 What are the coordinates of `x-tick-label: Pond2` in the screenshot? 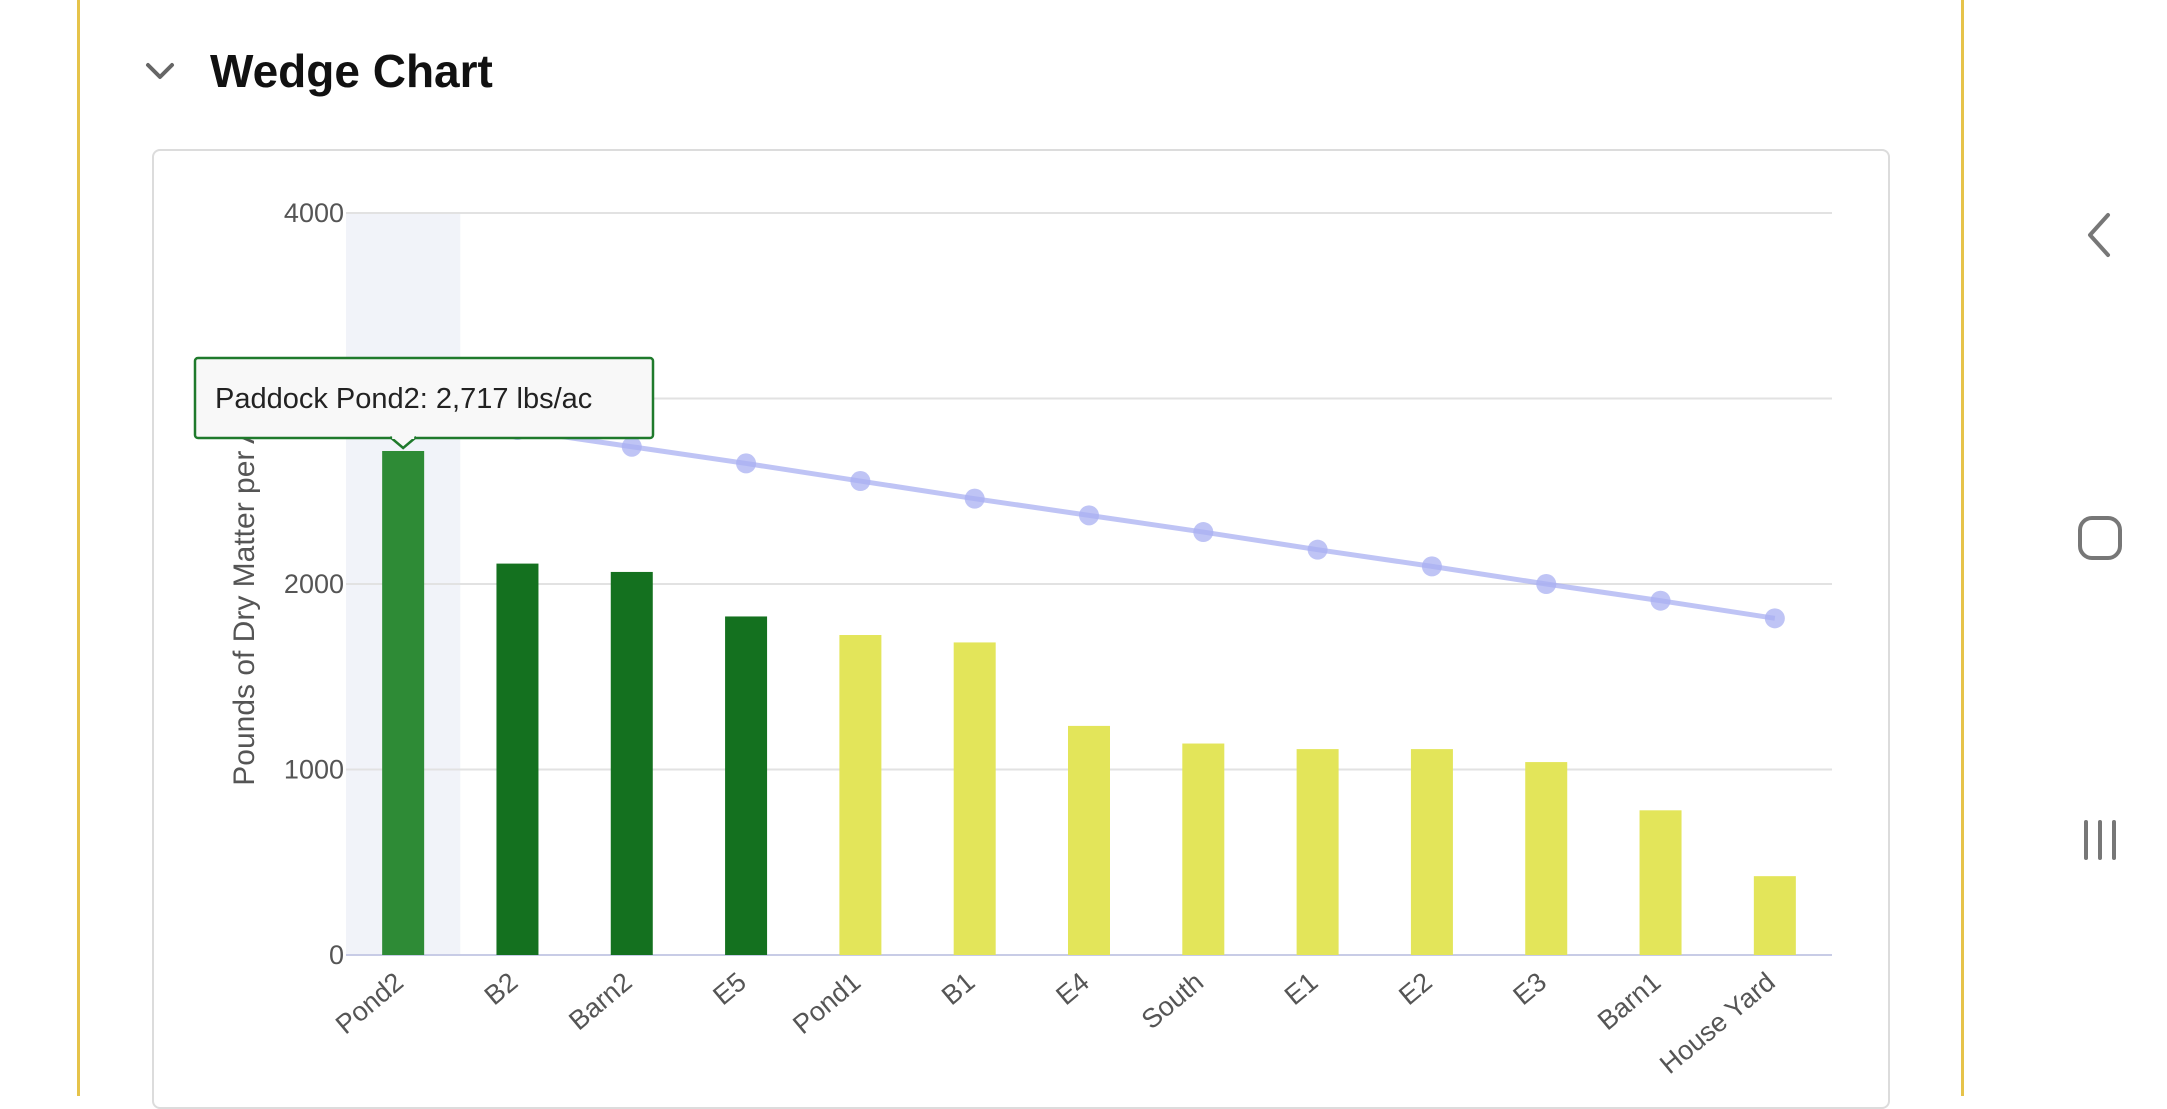 It's located at (369, 1003).